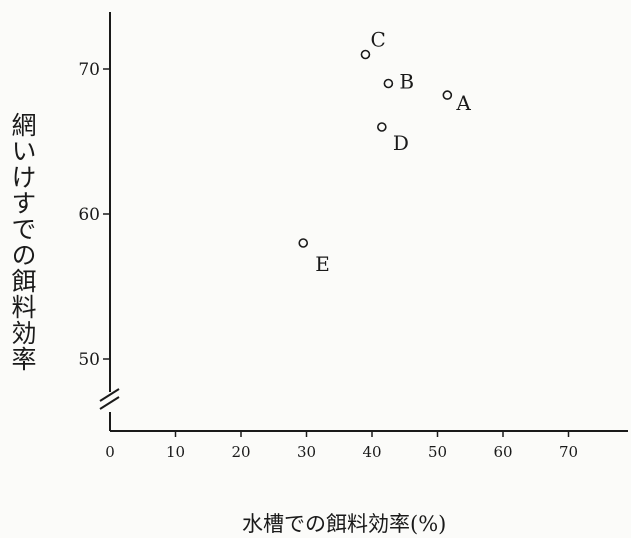 The height and width of the screenshot is (538, 631). Describe the element at coordinates (463, 103) in the screenshot. I see `point-label-a: A` at that location.